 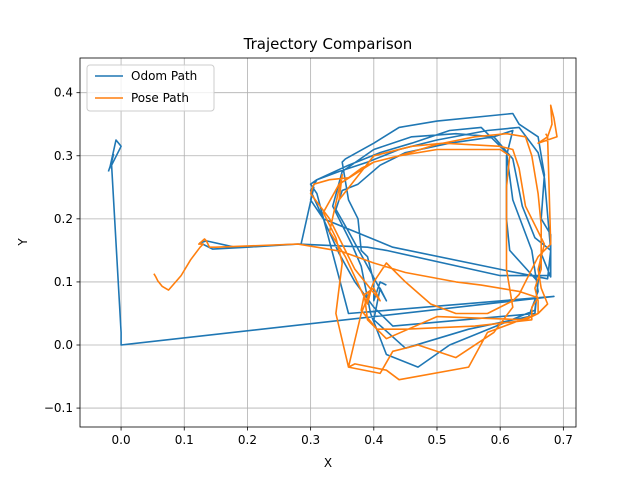 What do you see at coordinates (500, 440) in the screenshot?
I see `x-tick-label: 0.6` at bounding box center [500, 440].